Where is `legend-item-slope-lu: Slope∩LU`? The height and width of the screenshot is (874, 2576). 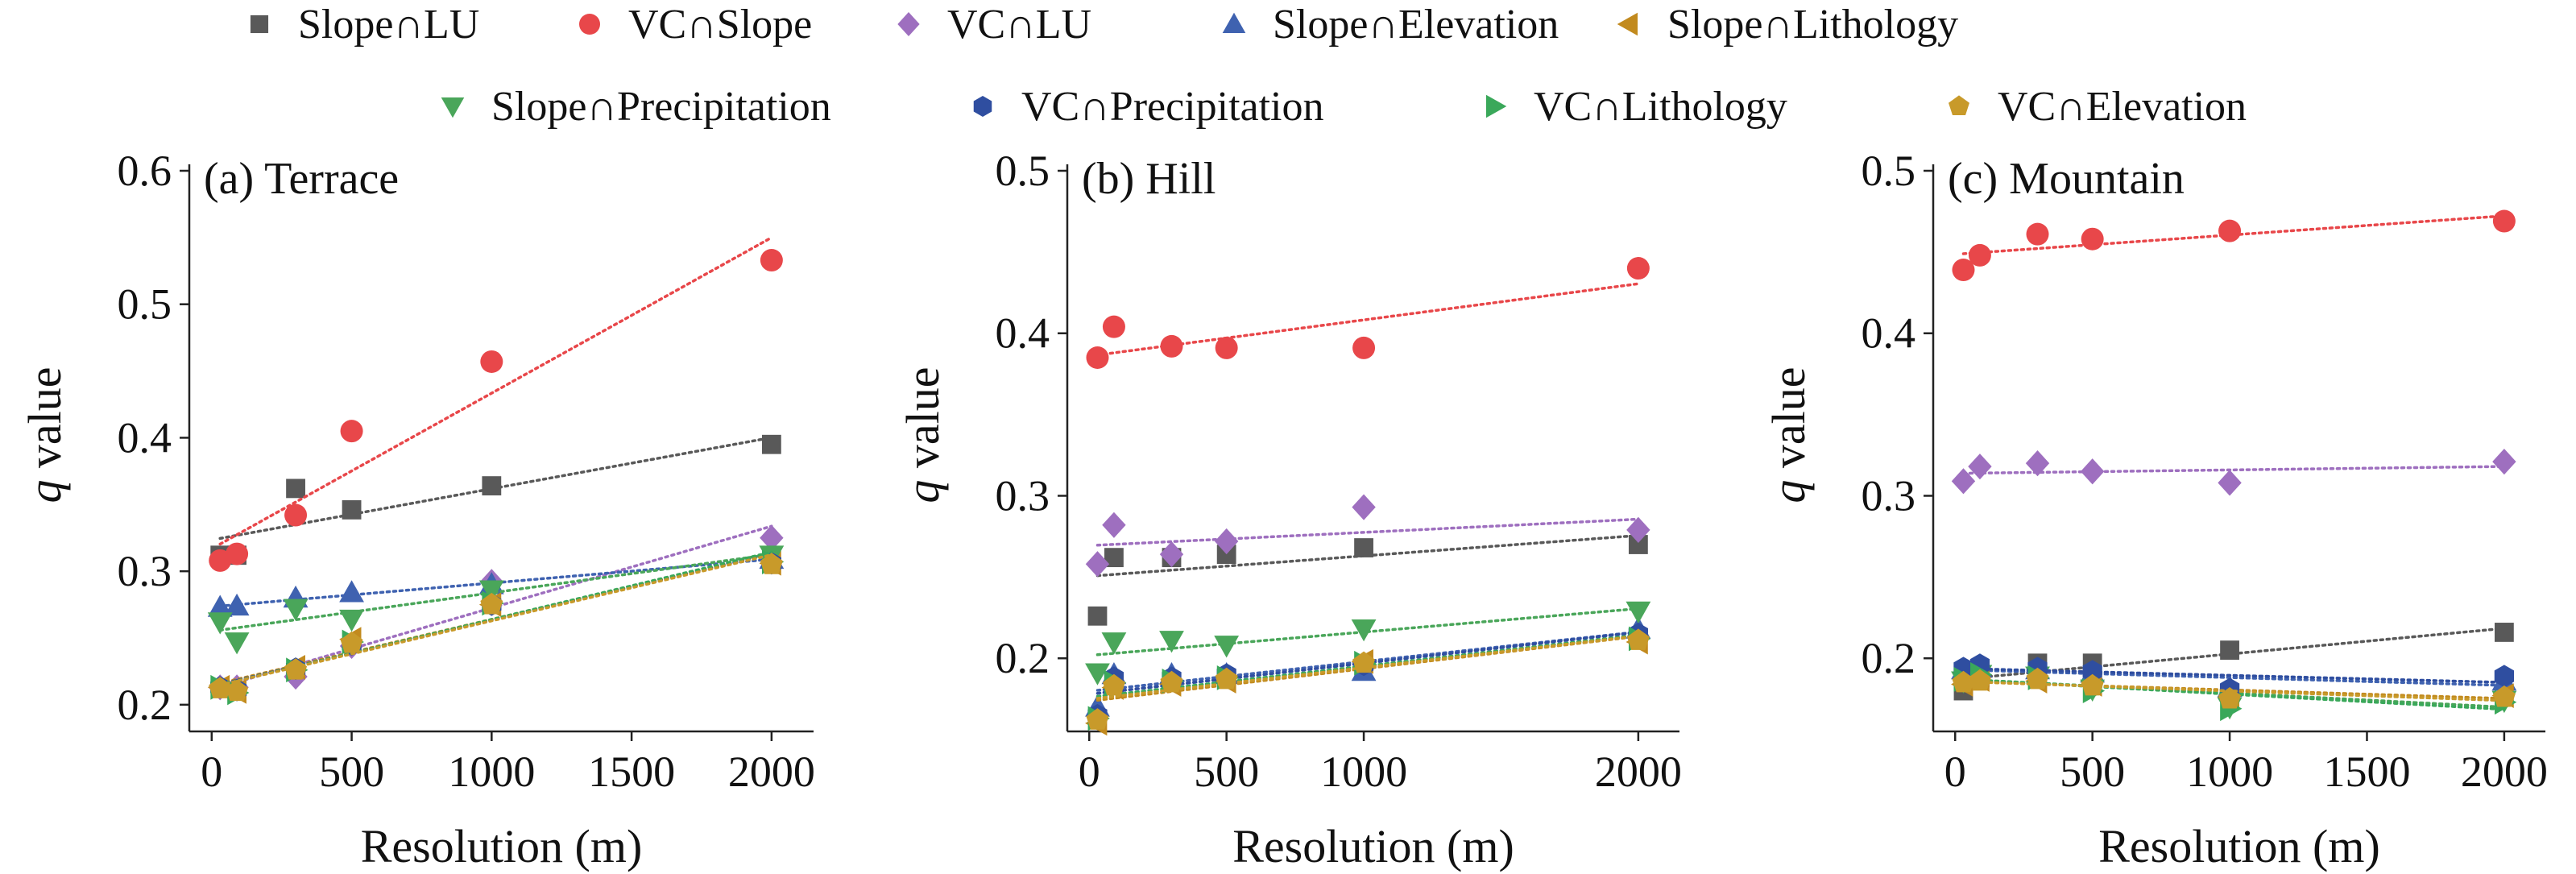 legend-item-slope-lu: Slope∩LU is located at coordinates (360, 24).